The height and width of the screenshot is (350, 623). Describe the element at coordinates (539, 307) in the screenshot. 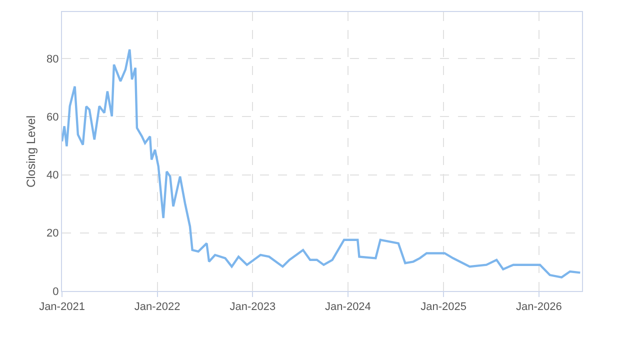

I see `x-tick-label: Jan-2026` at that location.